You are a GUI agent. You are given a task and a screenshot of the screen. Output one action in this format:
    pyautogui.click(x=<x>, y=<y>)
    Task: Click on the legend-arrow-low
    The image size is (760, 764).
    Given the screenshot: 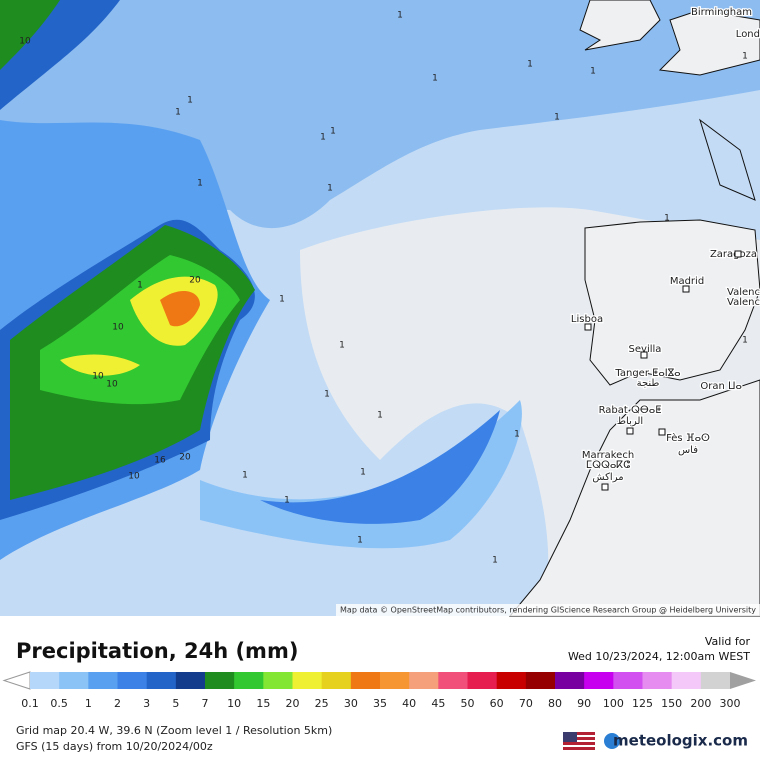 What is the action you would take?
    pyautogui.click(x=16, y=680)
    